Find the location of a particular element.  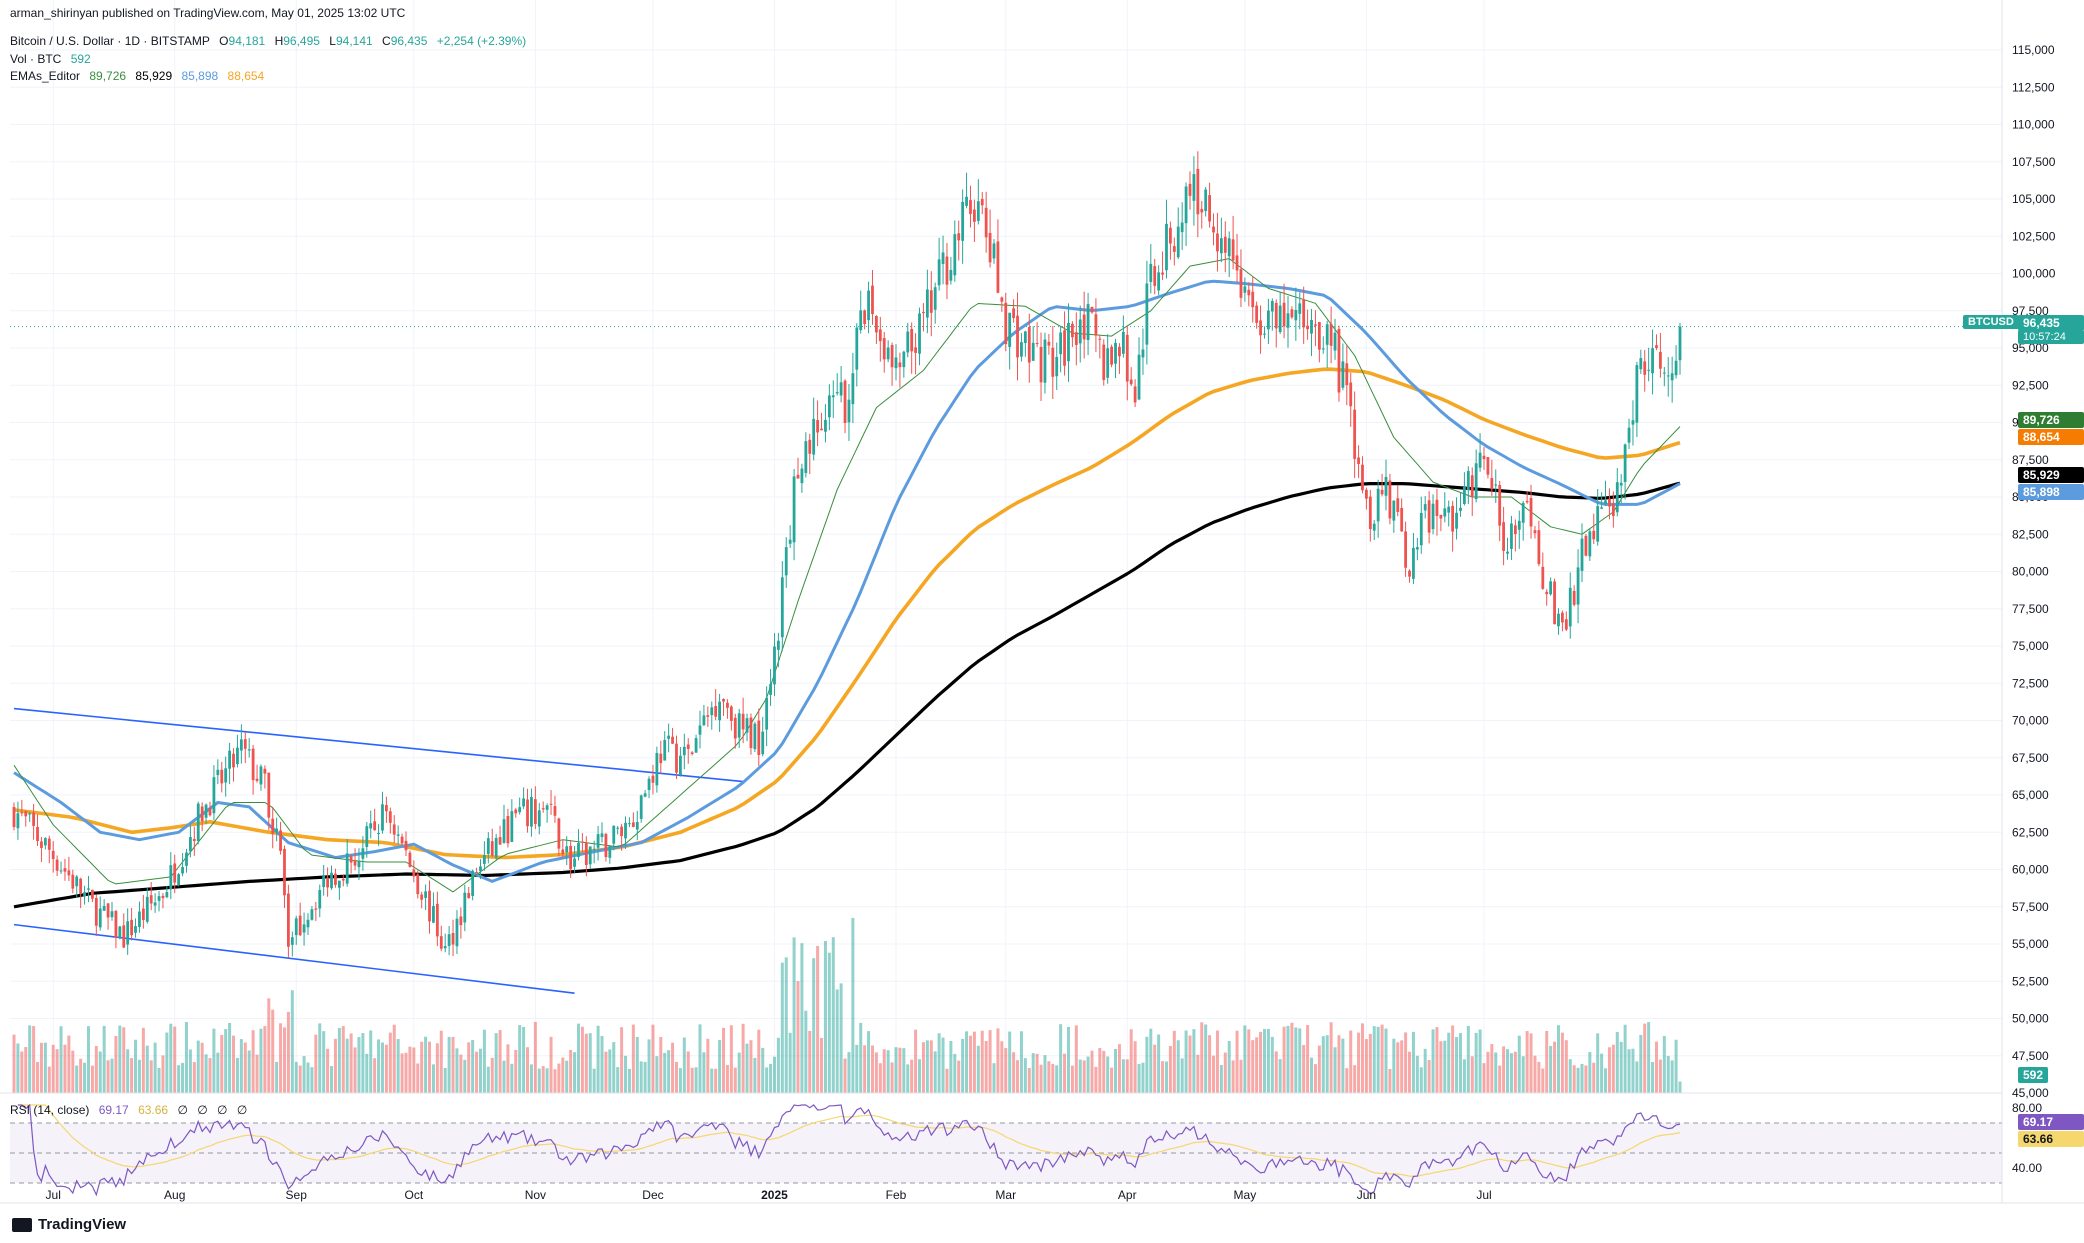

rsi-ma-value: 63.66 is located at coordinates (153, 1110).